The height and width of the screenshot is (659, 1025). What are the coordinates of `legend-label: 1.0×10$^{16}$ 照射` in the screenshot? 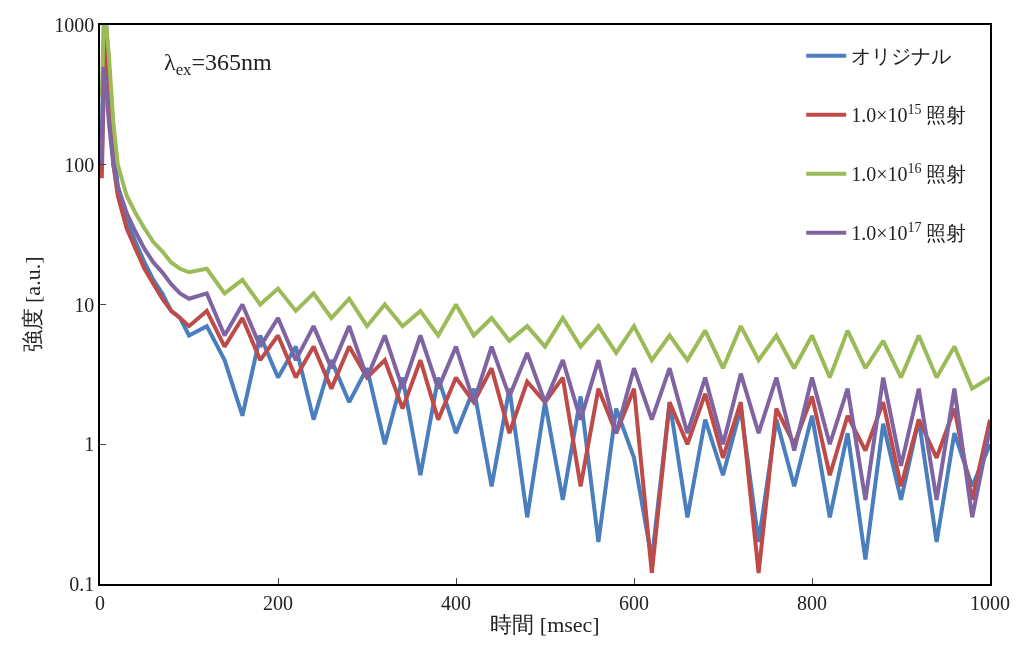 It's located at (909, 173).